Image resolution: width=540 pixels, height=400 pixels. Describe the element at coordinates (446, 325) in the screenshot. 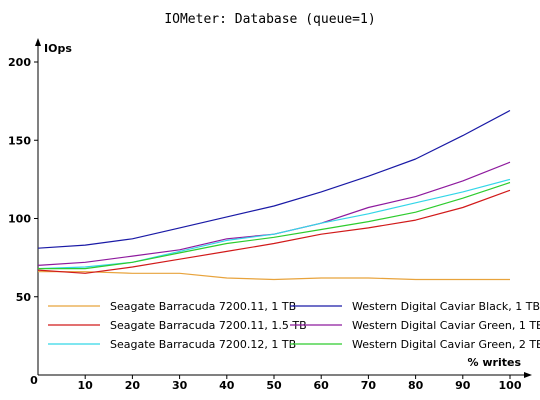

I see `legend-label: Western Digital Caviar Green, 1 TB` at that location.